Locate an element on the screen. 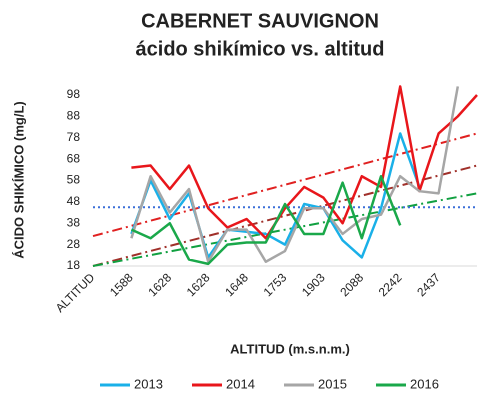  y-tick-label: 98 is located at coordinates (74, 94).